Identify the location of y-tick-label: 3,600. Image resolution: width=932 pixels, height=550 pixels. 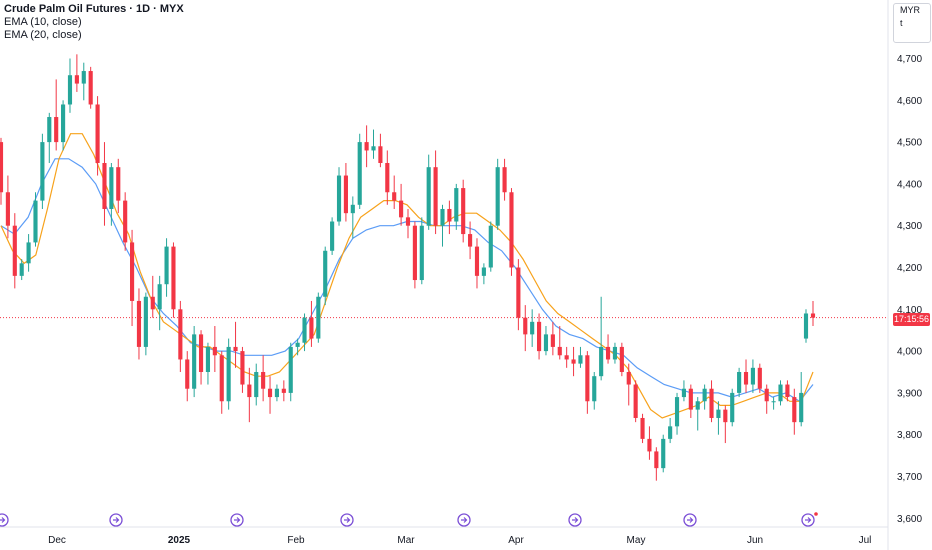
(909, 519).